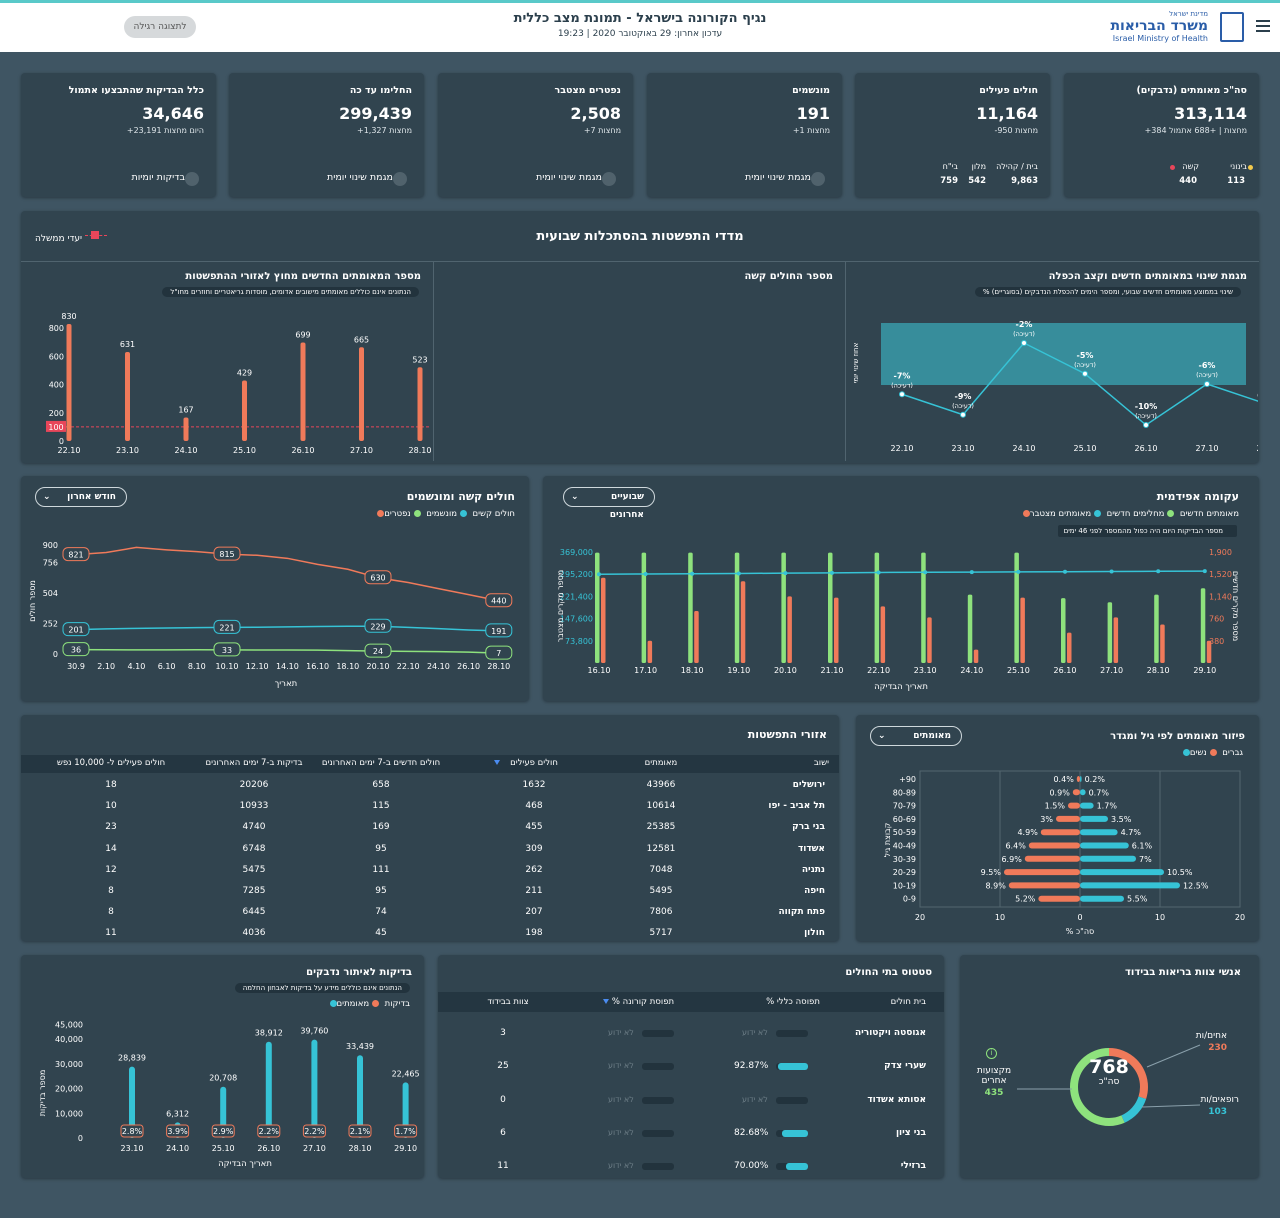 Image resolution: width=1280 pixels, height=1218 pixels. I want to click on doctors-leader-line, so click(1171, 1106).